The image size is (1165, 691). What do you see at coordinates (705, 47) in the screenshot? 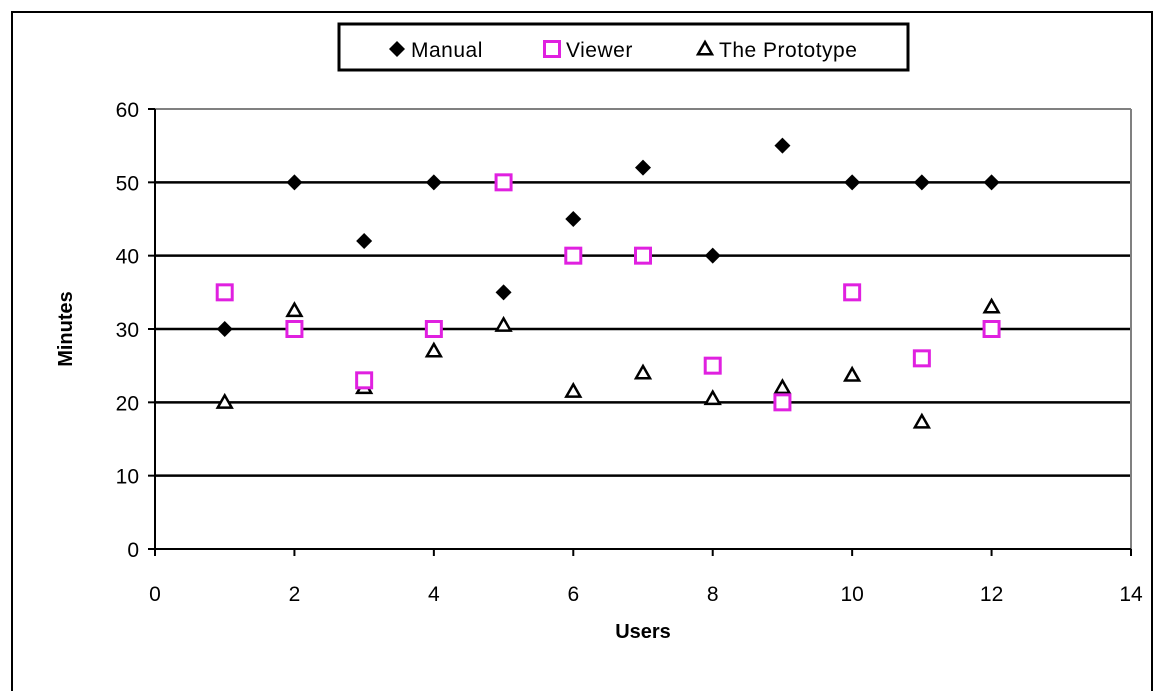
I see `legend-marker-the-prototype` at bounding box center [705, 47].